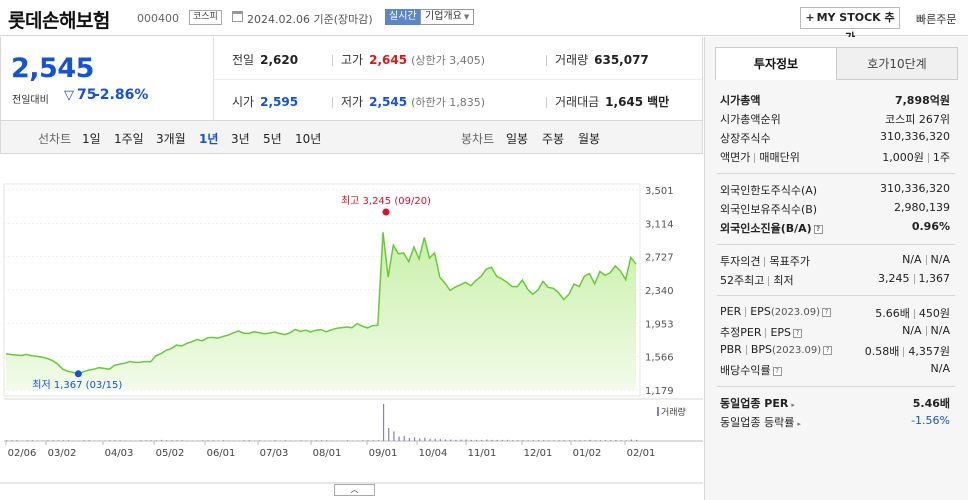 The width and height of the screenshot is (968, 500). Describe the element at coordinates (835, 139) in the screenshot. I see `listed-shares-row: 상장주식수 310,336,320` at that location.